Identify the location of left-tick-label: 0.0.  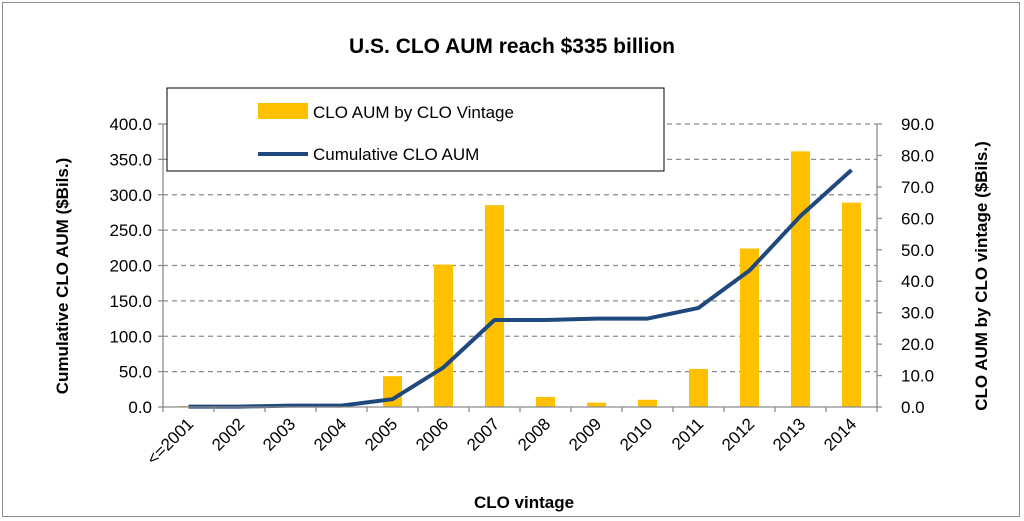
(140, 407).